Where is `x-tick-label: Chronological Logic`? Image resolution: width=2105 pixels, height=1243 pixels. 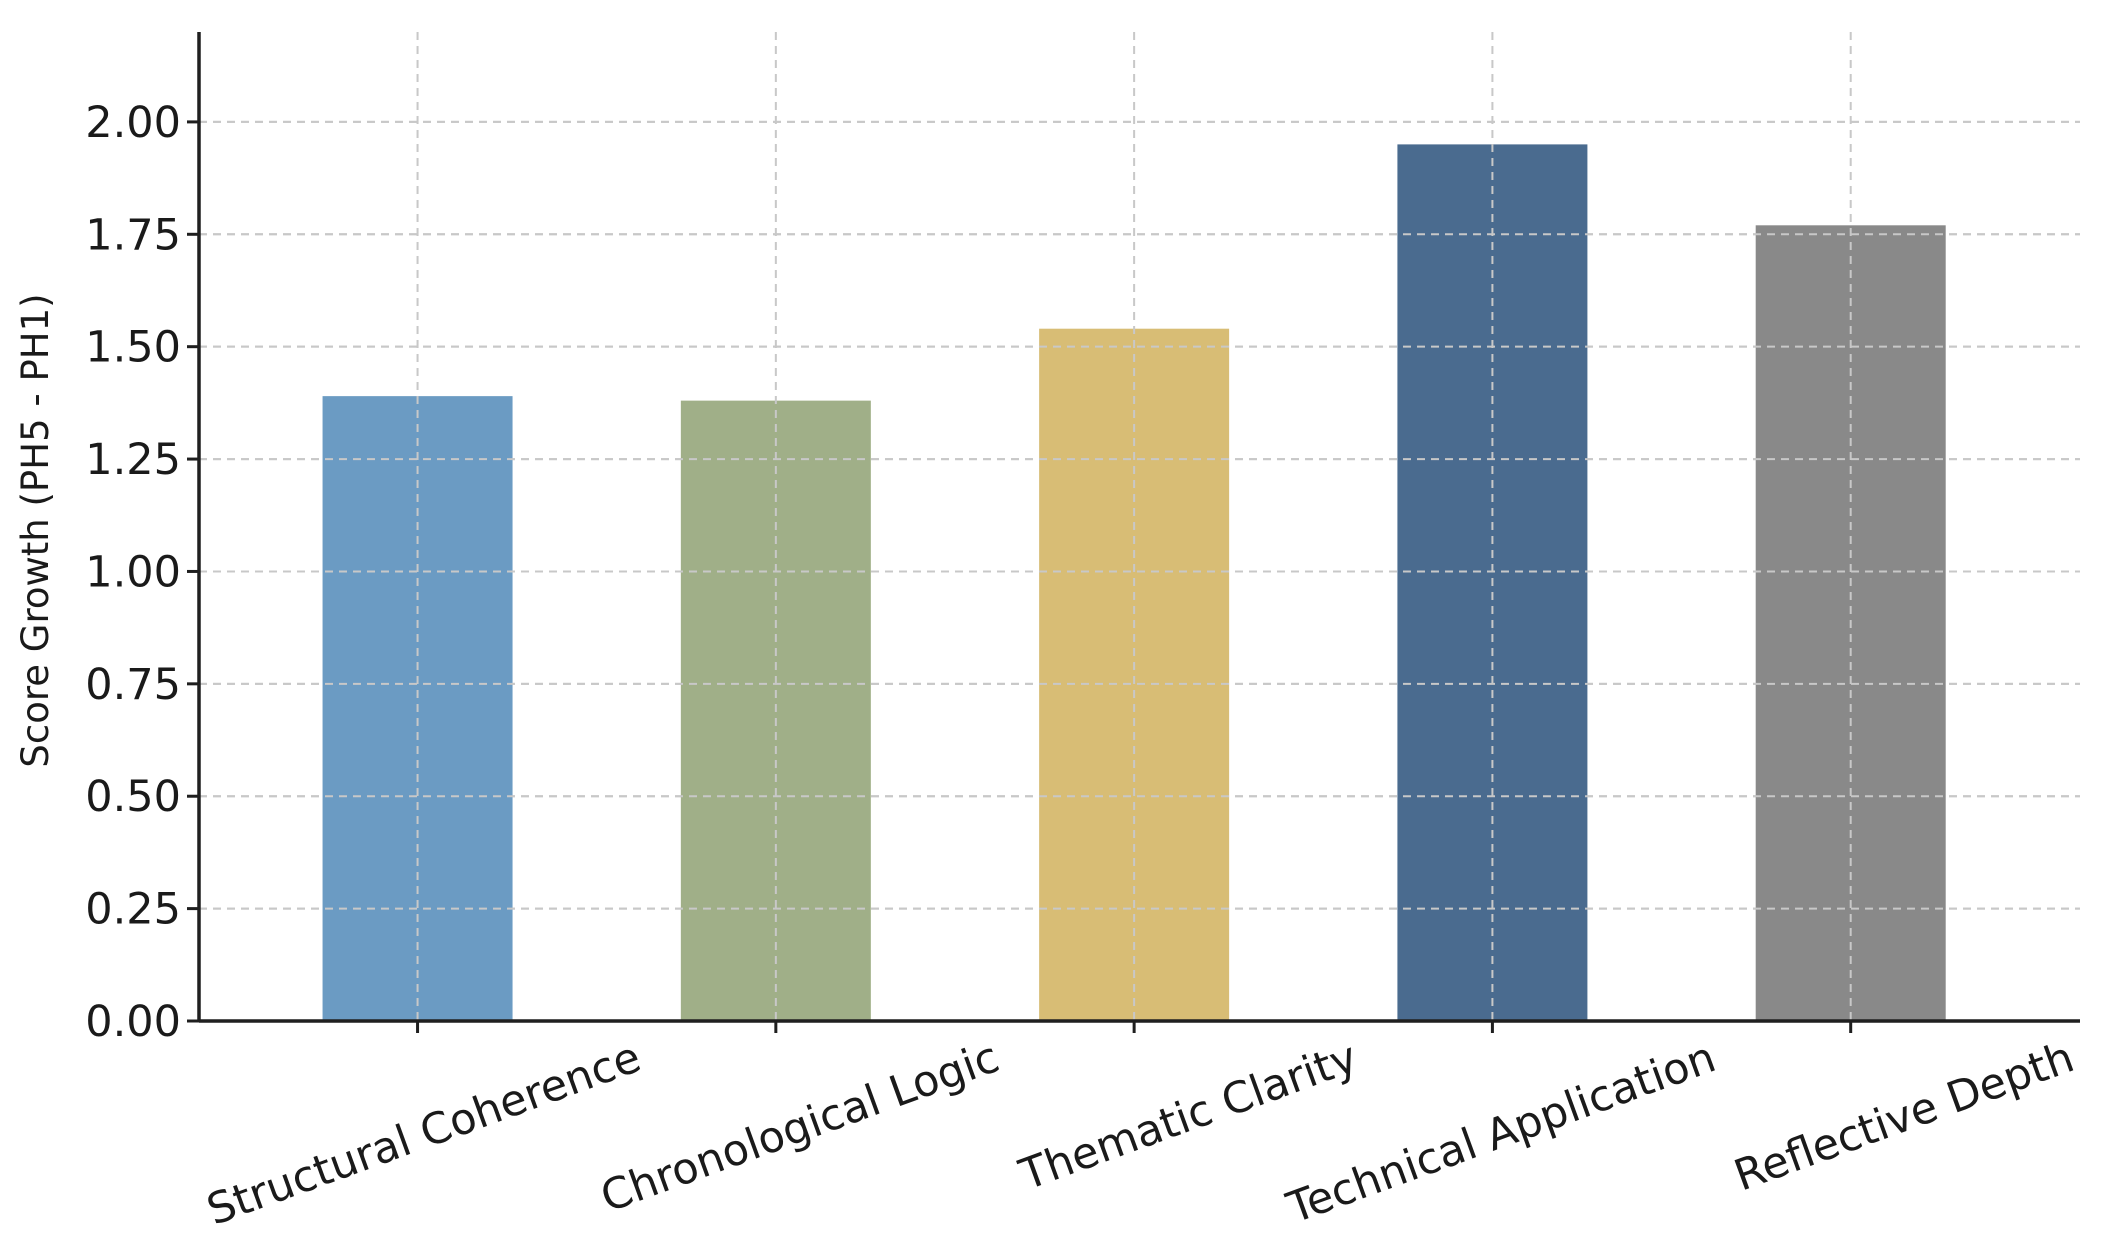 x-tick-label: Chronological Logic is located at coordinates (799, 1127).